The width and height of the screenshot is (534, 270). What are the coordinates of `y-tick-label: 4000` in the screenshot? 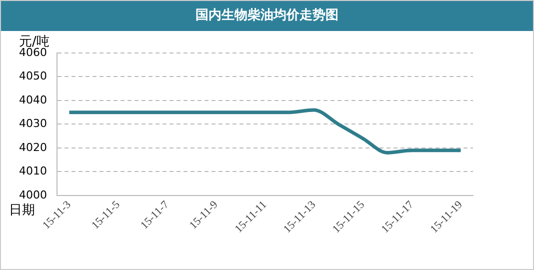 It's located at (32, 195).